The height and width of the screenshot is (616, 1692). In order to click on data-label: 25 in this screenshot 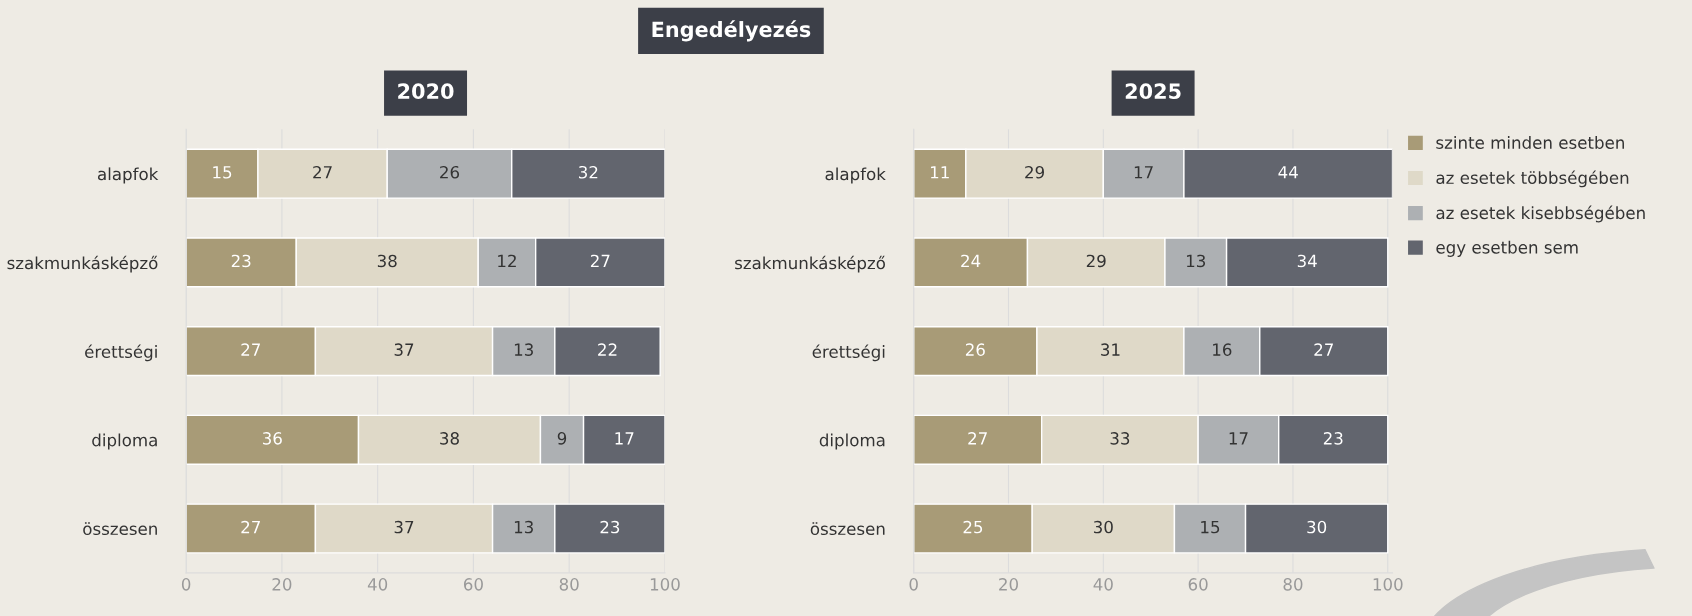, I will do `click(973, 527)`.